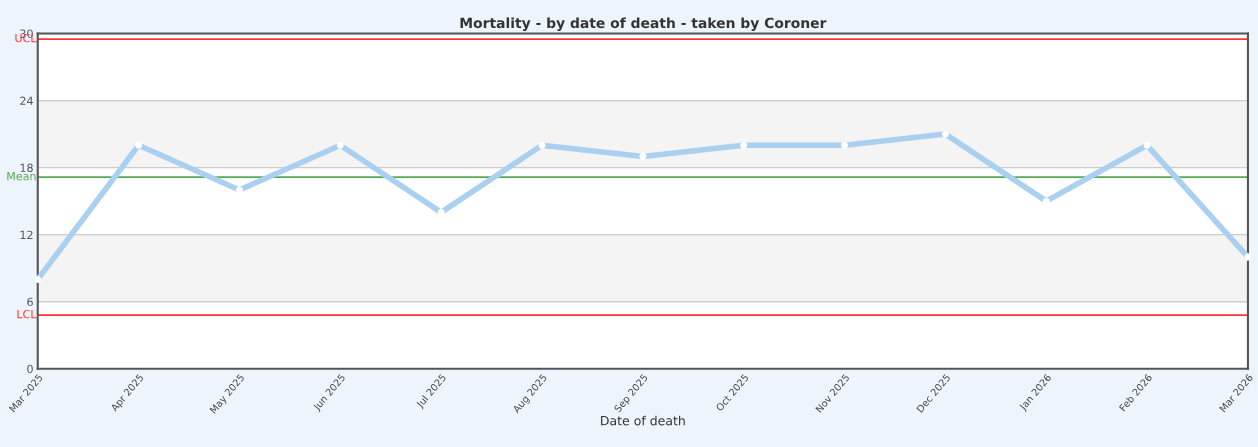 This screenshot has height=447, width=1258. What do you see at coordinates (21, 176) in the screenshot?
I see `ref-line-label: Mean` at bounding box center [21, 176].